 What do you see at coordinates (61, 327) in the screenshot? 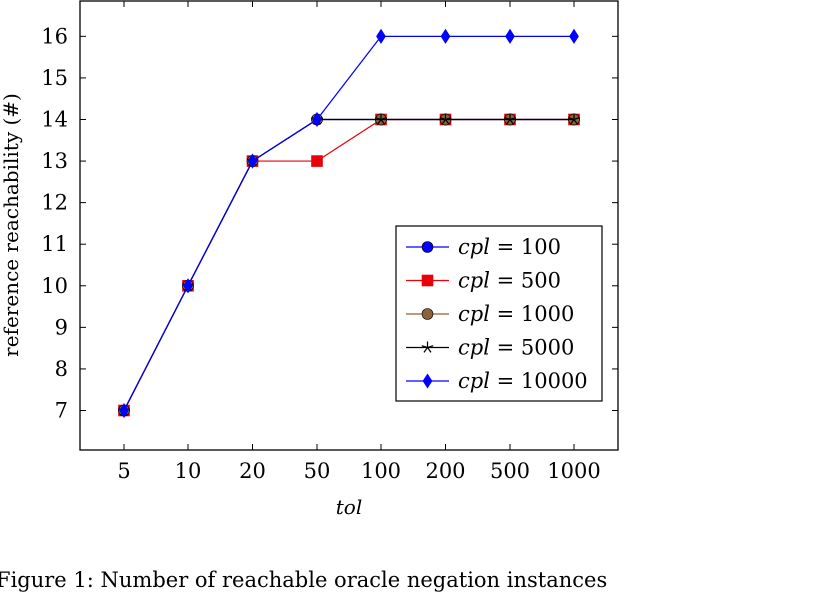
I see `y-tick-label: 9` at bounding box center [61, 327].